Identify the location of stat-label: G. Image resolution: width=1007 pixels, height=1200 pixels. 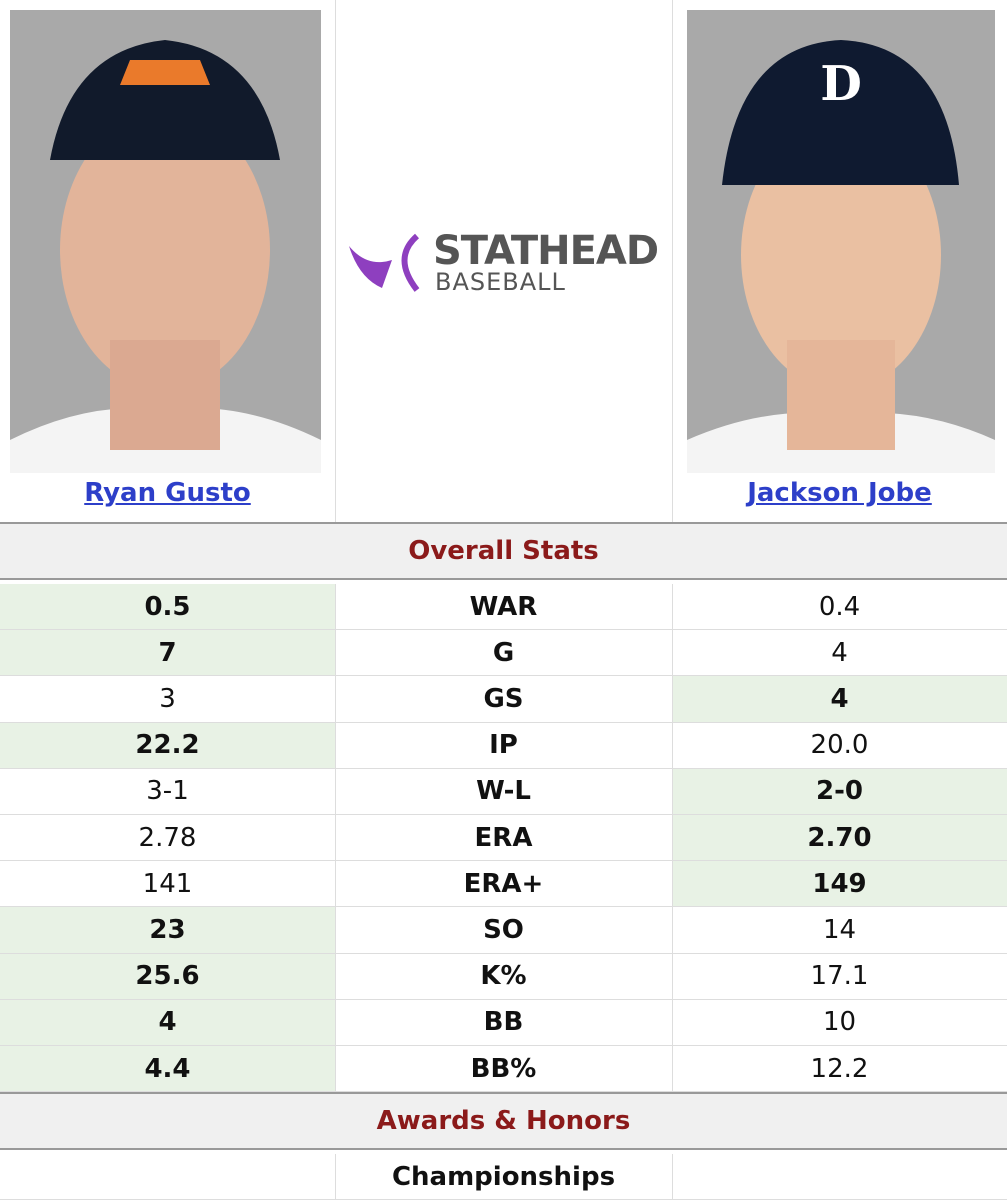
(503, 653).